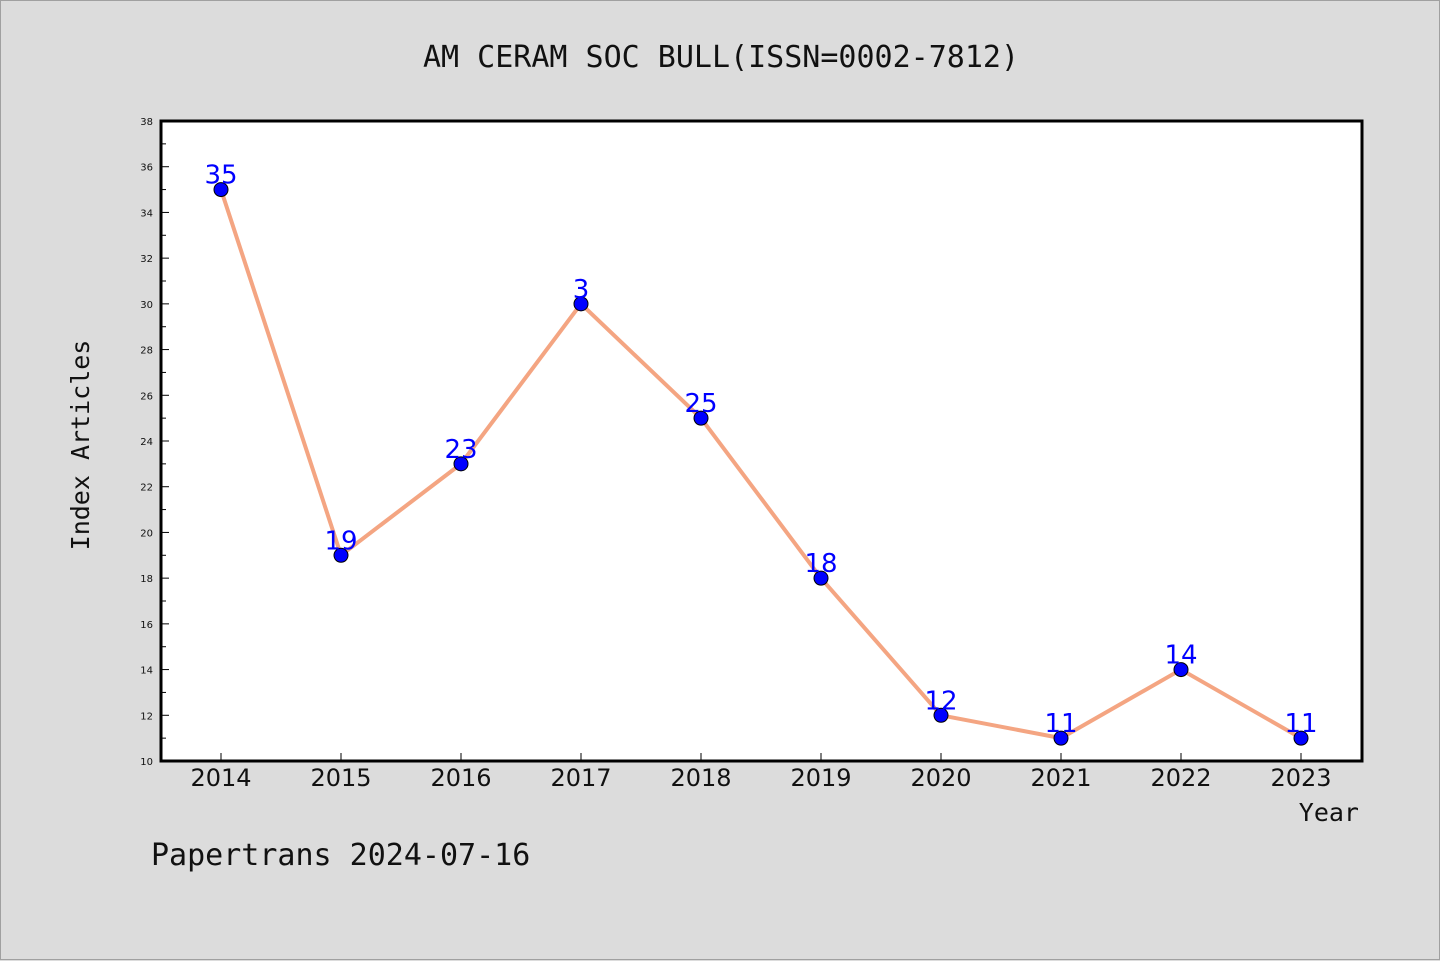  Describe the element at coordinates (340, 855) in the screenshot. I see `footer-note: Papertrans 2024-07-16` at that location.